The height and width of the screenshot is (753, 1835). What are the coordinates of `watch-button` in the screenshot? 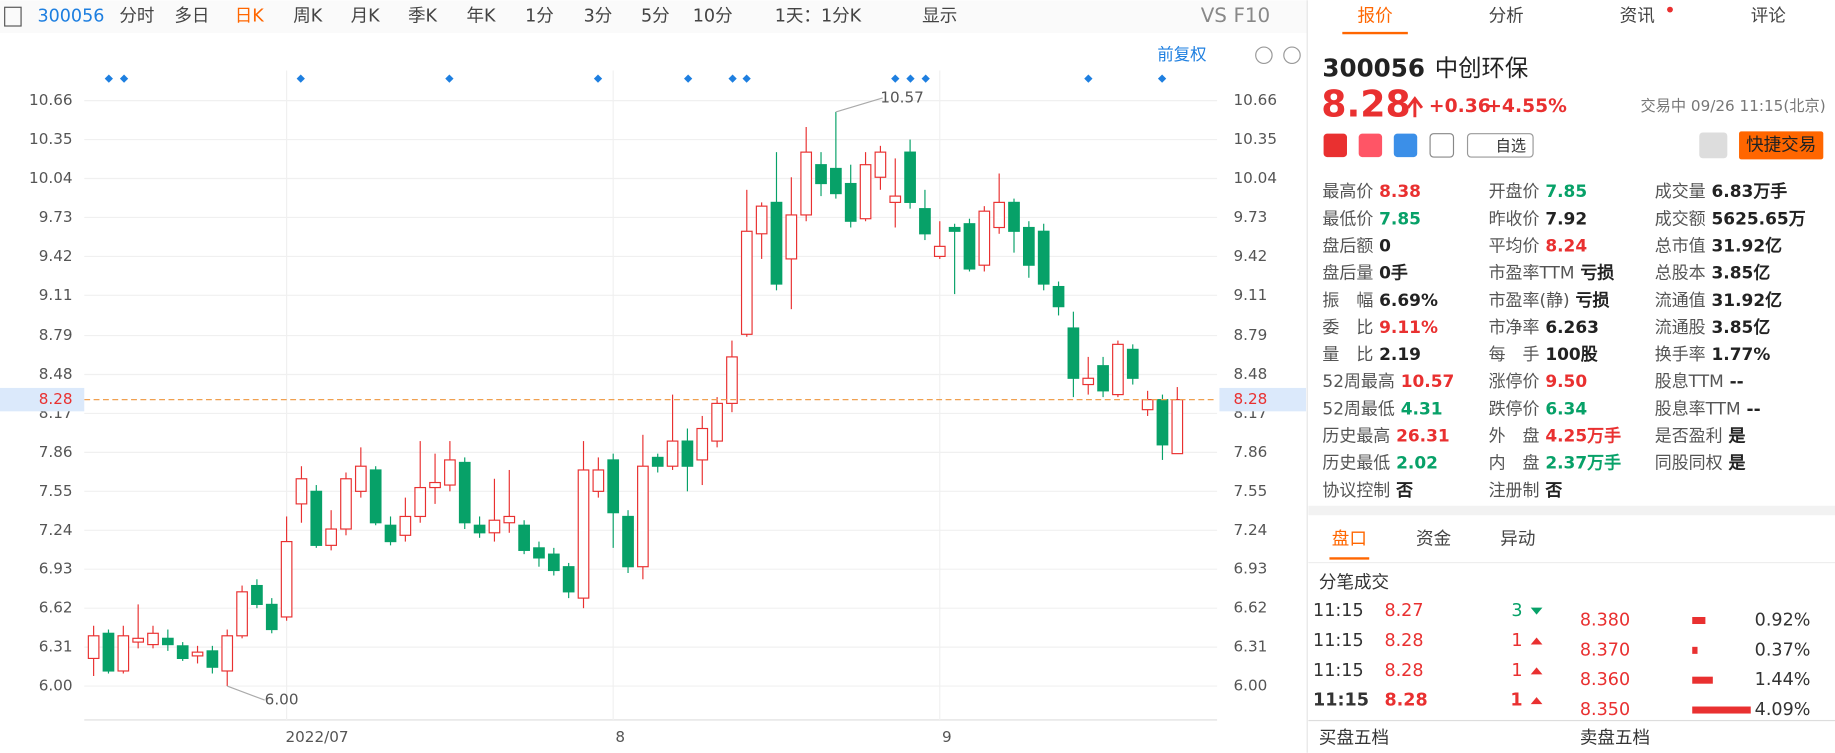 It's located at (1500, 145).